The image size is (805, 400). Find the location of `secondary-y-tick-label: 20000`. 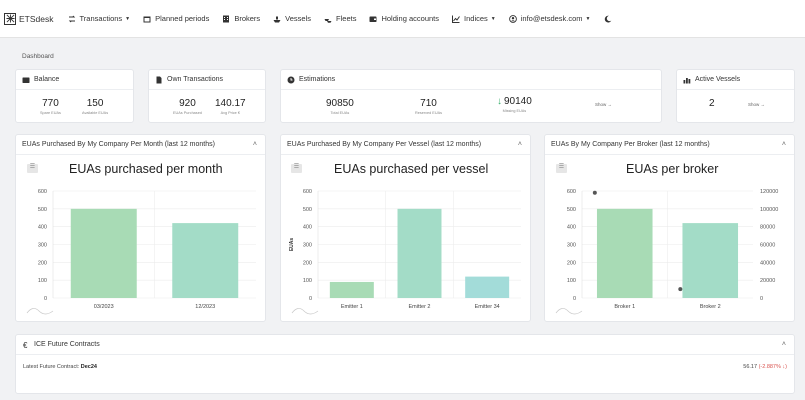

secondary-y-tick-label: 20000 is located at coordinates (767, 281).